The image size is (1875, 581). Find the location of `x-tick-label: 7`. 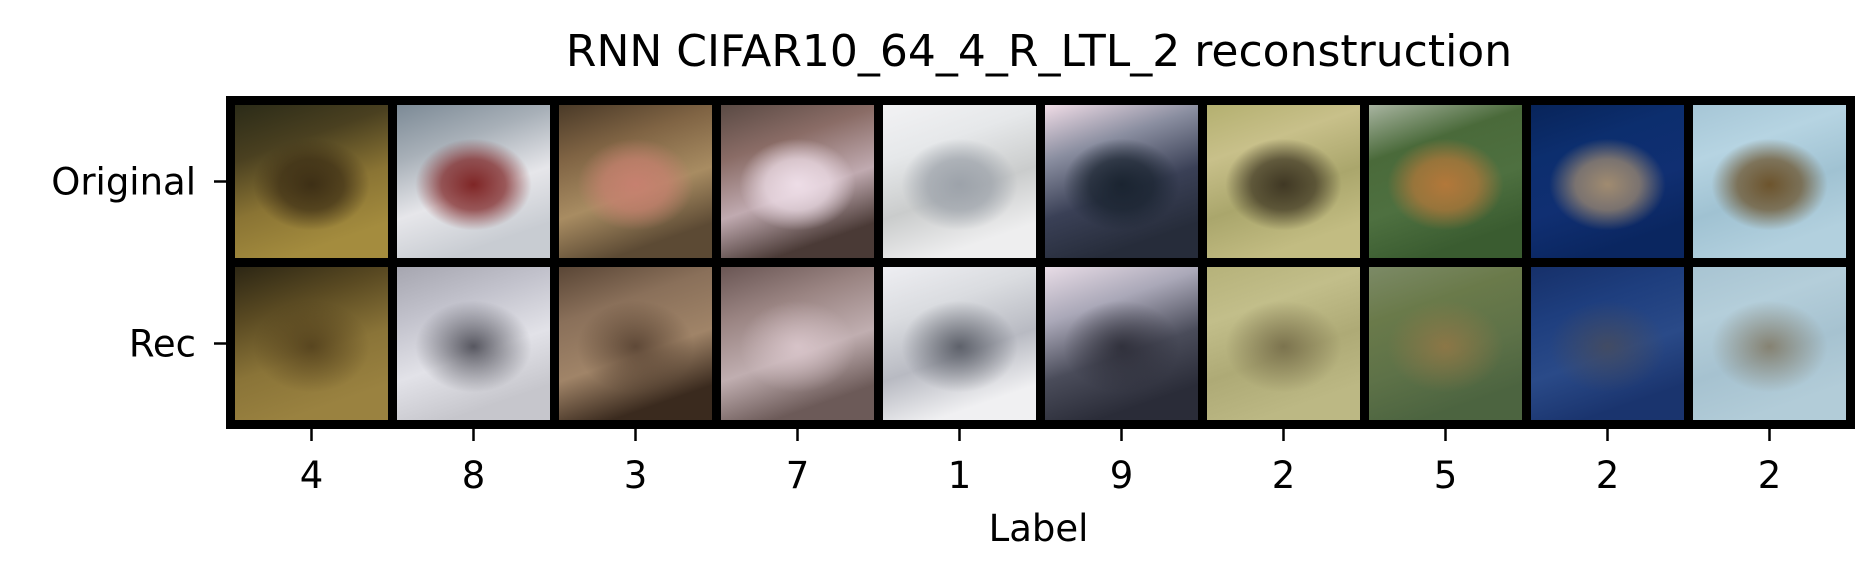

x-tick-label: 7 is located at coordinates (798, 475).